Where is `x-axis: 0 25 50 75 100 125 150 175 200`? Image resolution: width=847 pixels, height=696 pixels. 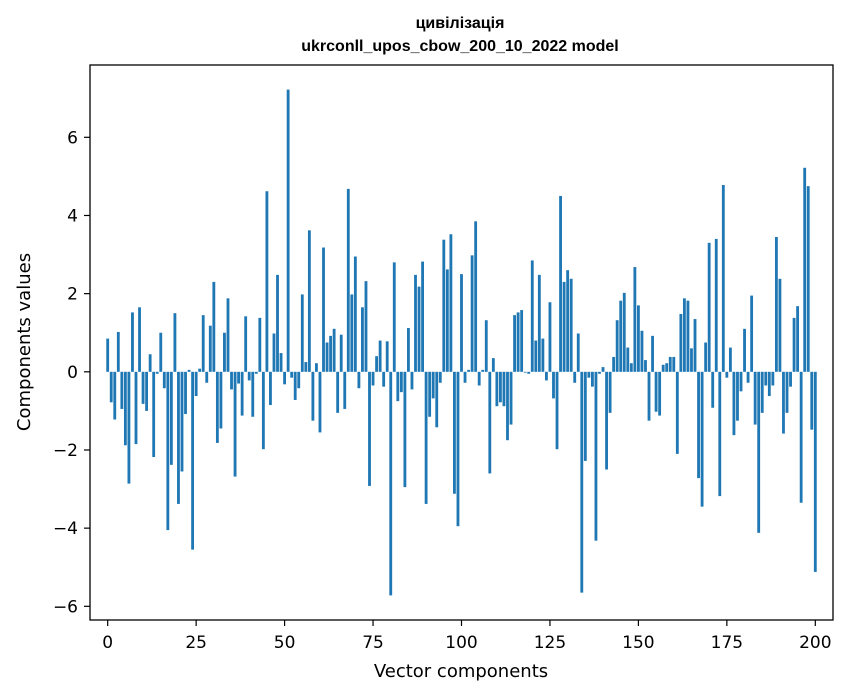 x-axis: 0 25 50 75 100 125 150 175 200 is located at coordinates (467, 636).